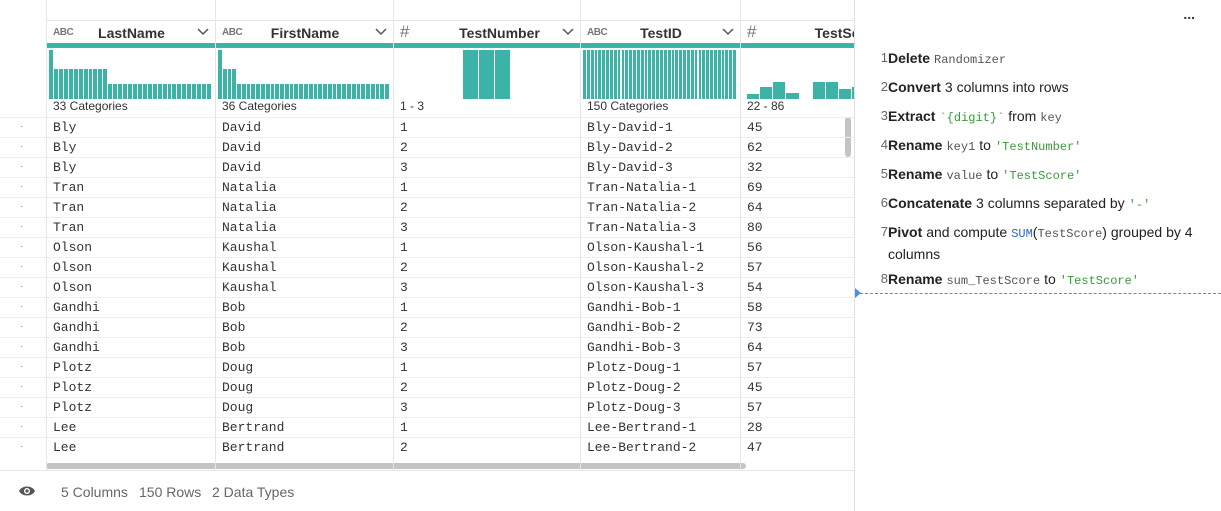  I want to click on cell: 56, so click(755, 247).